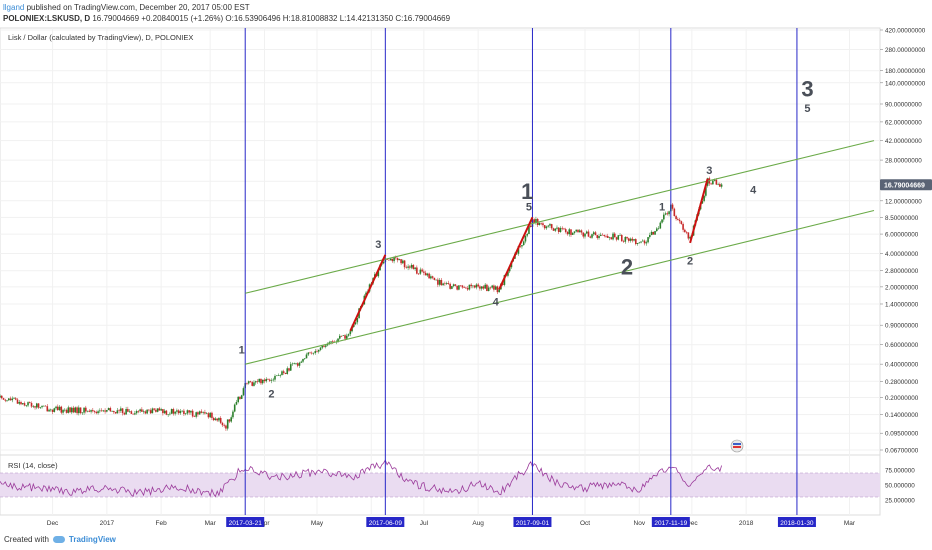  Describe the element at coordinates (585, 523) in the screenshot. I see `time-tick-label: Oct` at that location.